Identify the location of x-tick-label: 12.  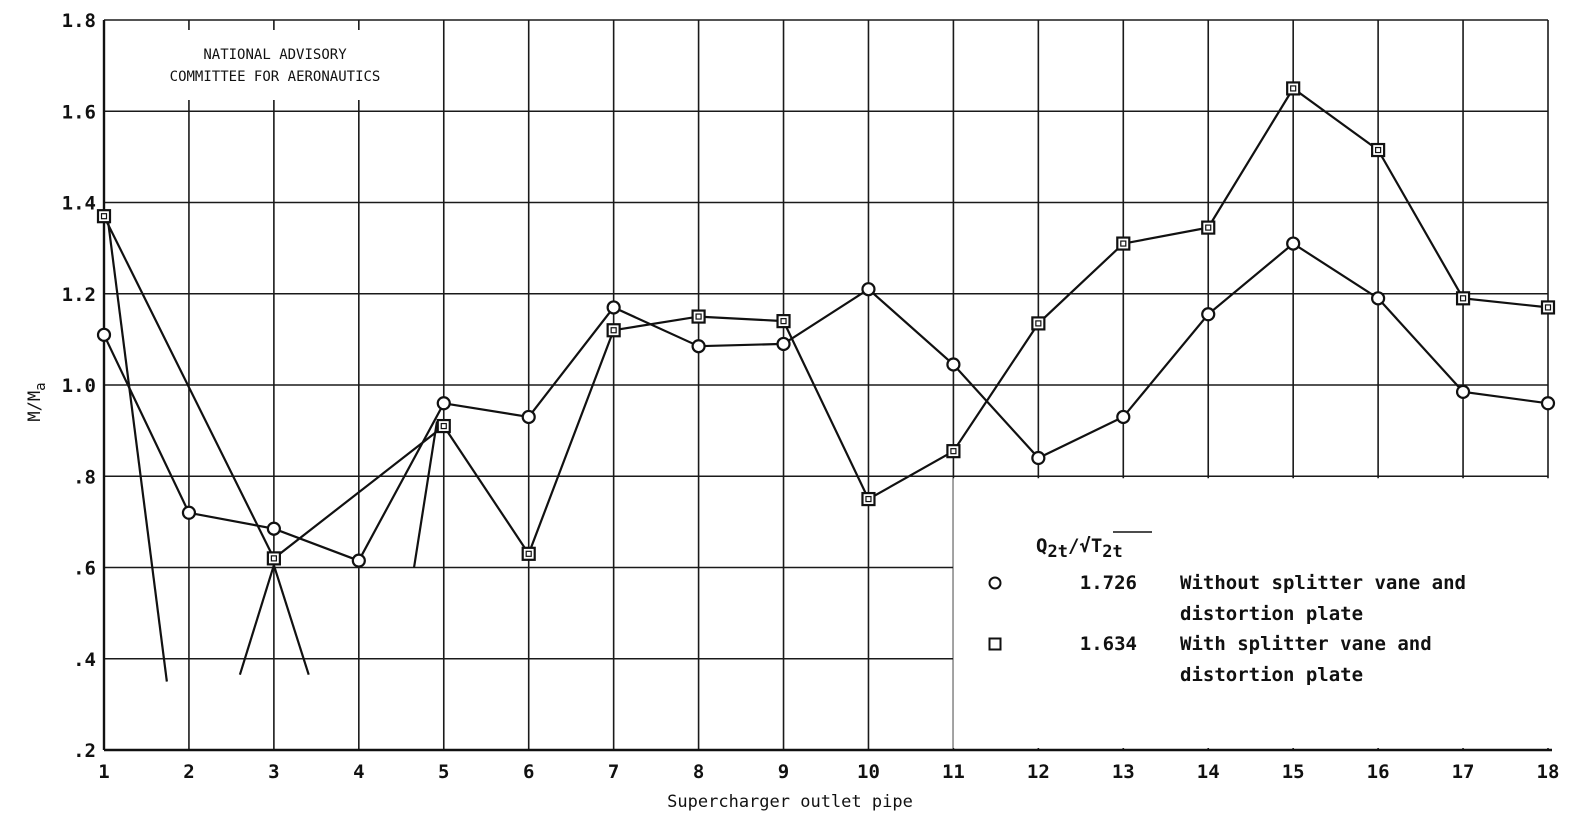
(1038, 772).